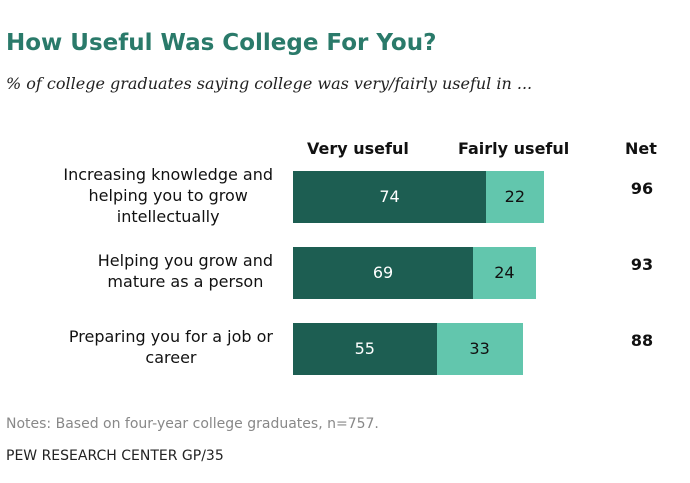 The image size is (690, 483). Describe the element at coordinates (221, 43) in the screenshot. I see `chart-title: How Useful Was College For You?` at that location.